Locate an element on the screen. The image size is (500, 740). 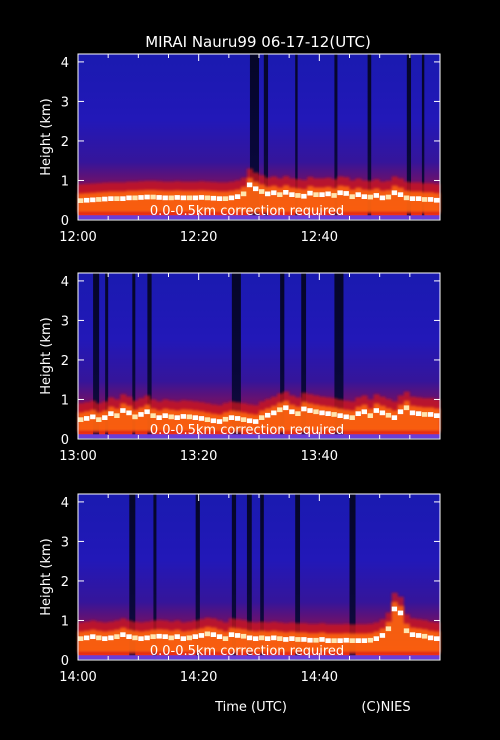
y-tick-label: 2 is located at coordinates (65, 142).